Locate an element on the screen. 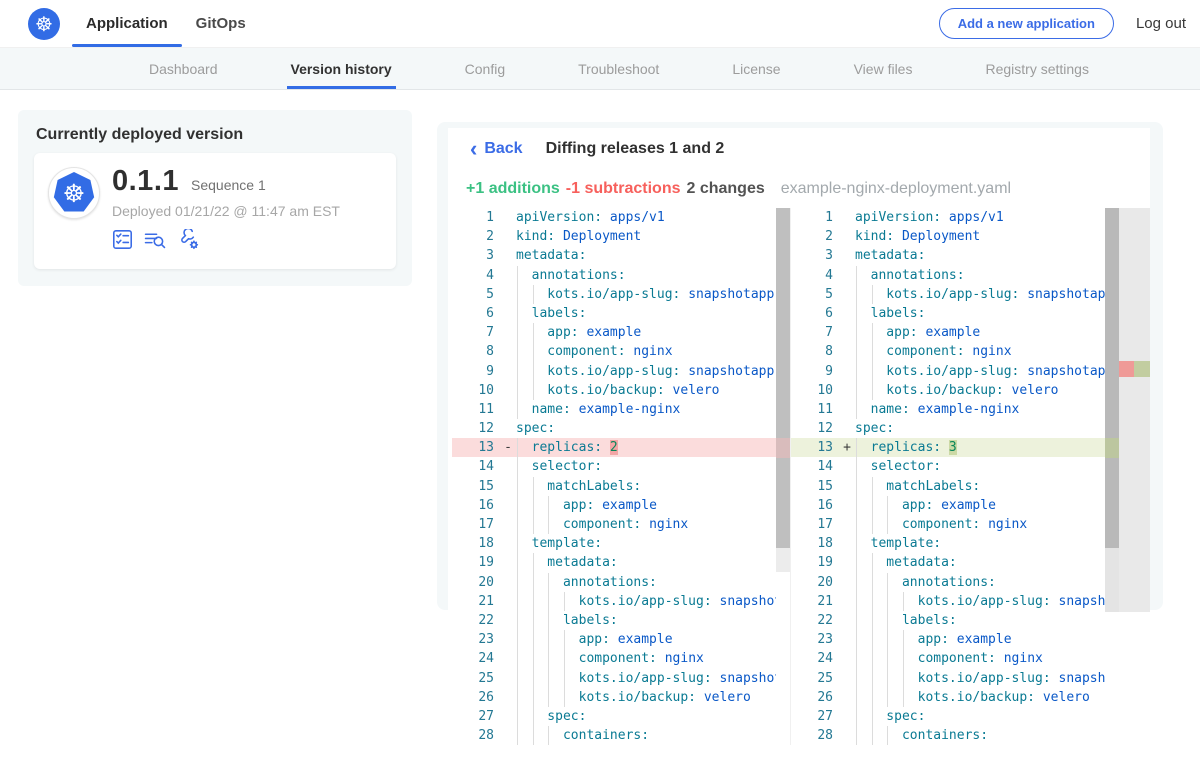 This screenshot has height=768, width=1200. line-number: 24 is located at coordinates (486, 659).